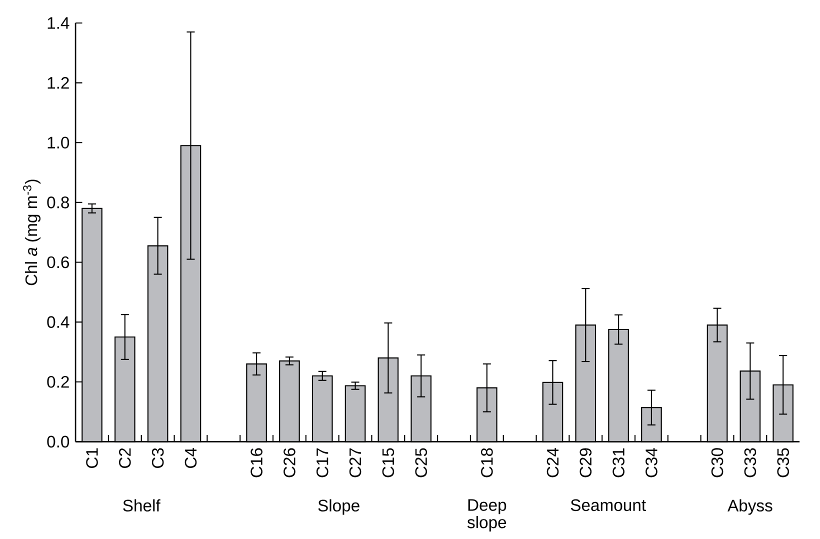 This screenshot has height=539, width=820. Describe the element at coordinates (339, 507) in the screenshot. I see `text: Slope` at that location.